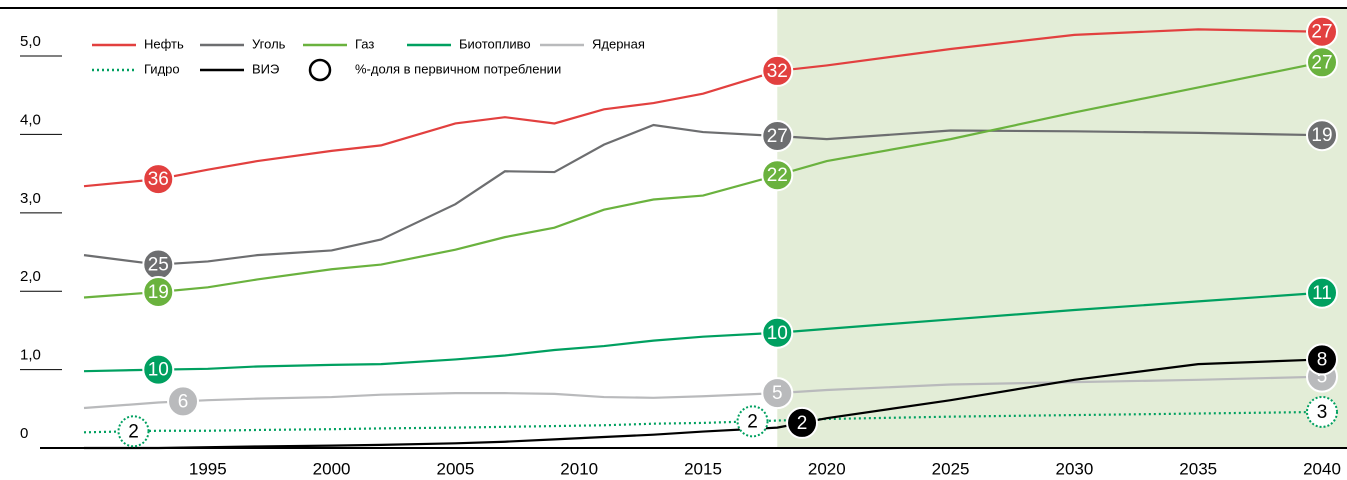 The image size is (1347, 480). I want to click on share-label: 3, so click(1322, 412).